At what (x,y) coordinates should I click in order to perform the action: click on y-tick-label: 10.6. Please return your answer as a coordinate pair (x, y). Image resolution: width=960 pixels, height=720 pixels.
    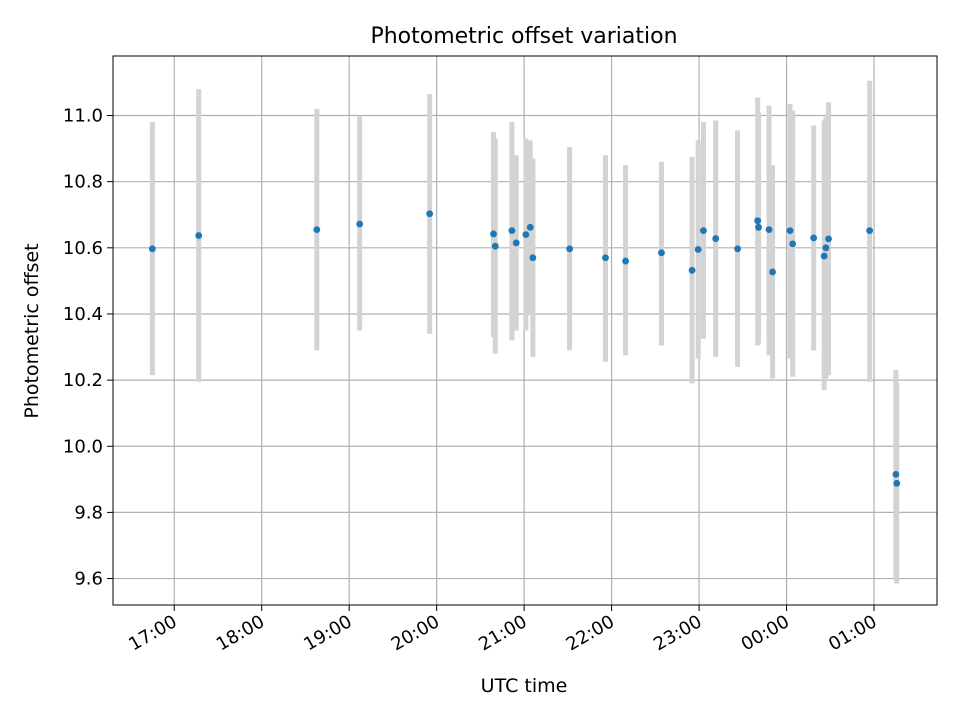
    Looking at the image, I should click on (83, 248).